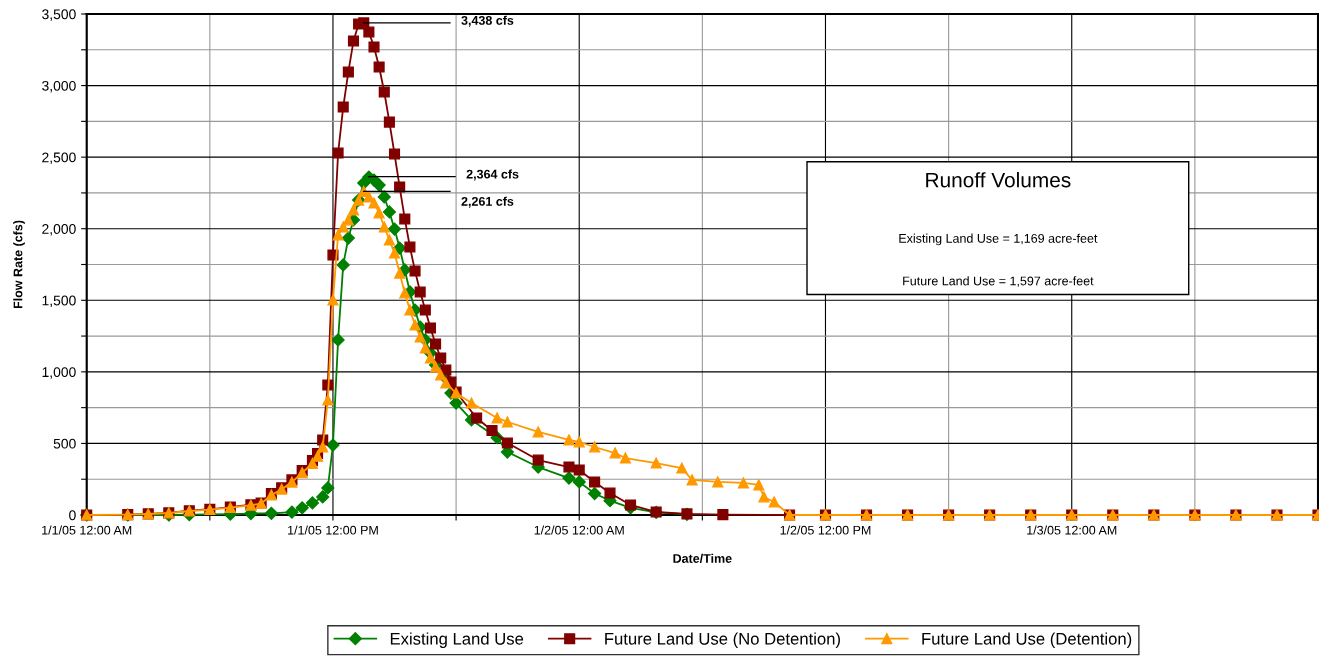  I want to click on y-tick-label: 2,000, so click(59, 230).